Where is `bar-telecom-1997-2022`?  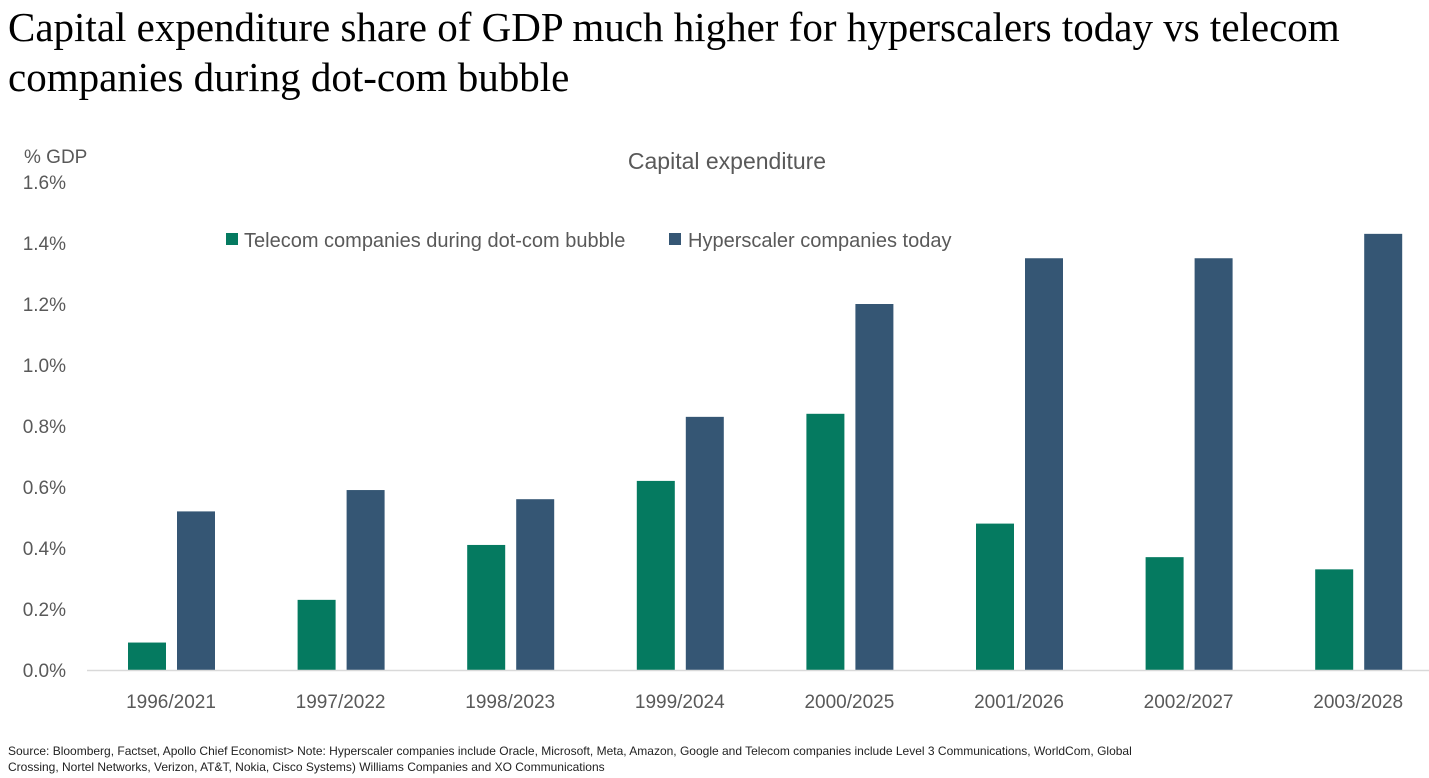 bar-telecom-1997-2022 is located at coordinates (316, 634).